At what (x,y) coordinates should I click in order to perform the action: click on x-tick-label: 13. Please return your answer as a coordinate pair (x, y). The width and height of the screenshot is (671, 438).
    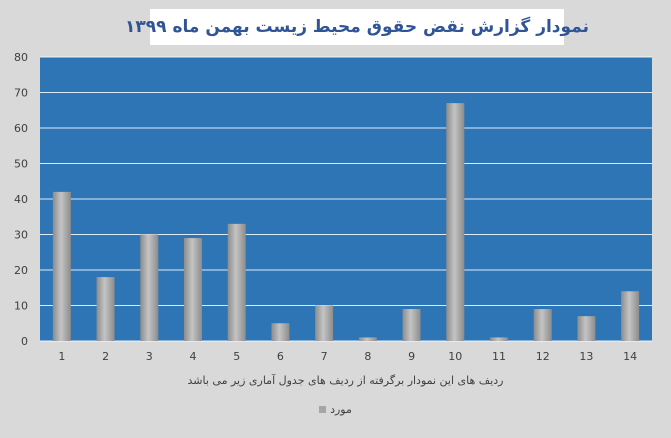
    Looking at the image, I should click on (586, 356).